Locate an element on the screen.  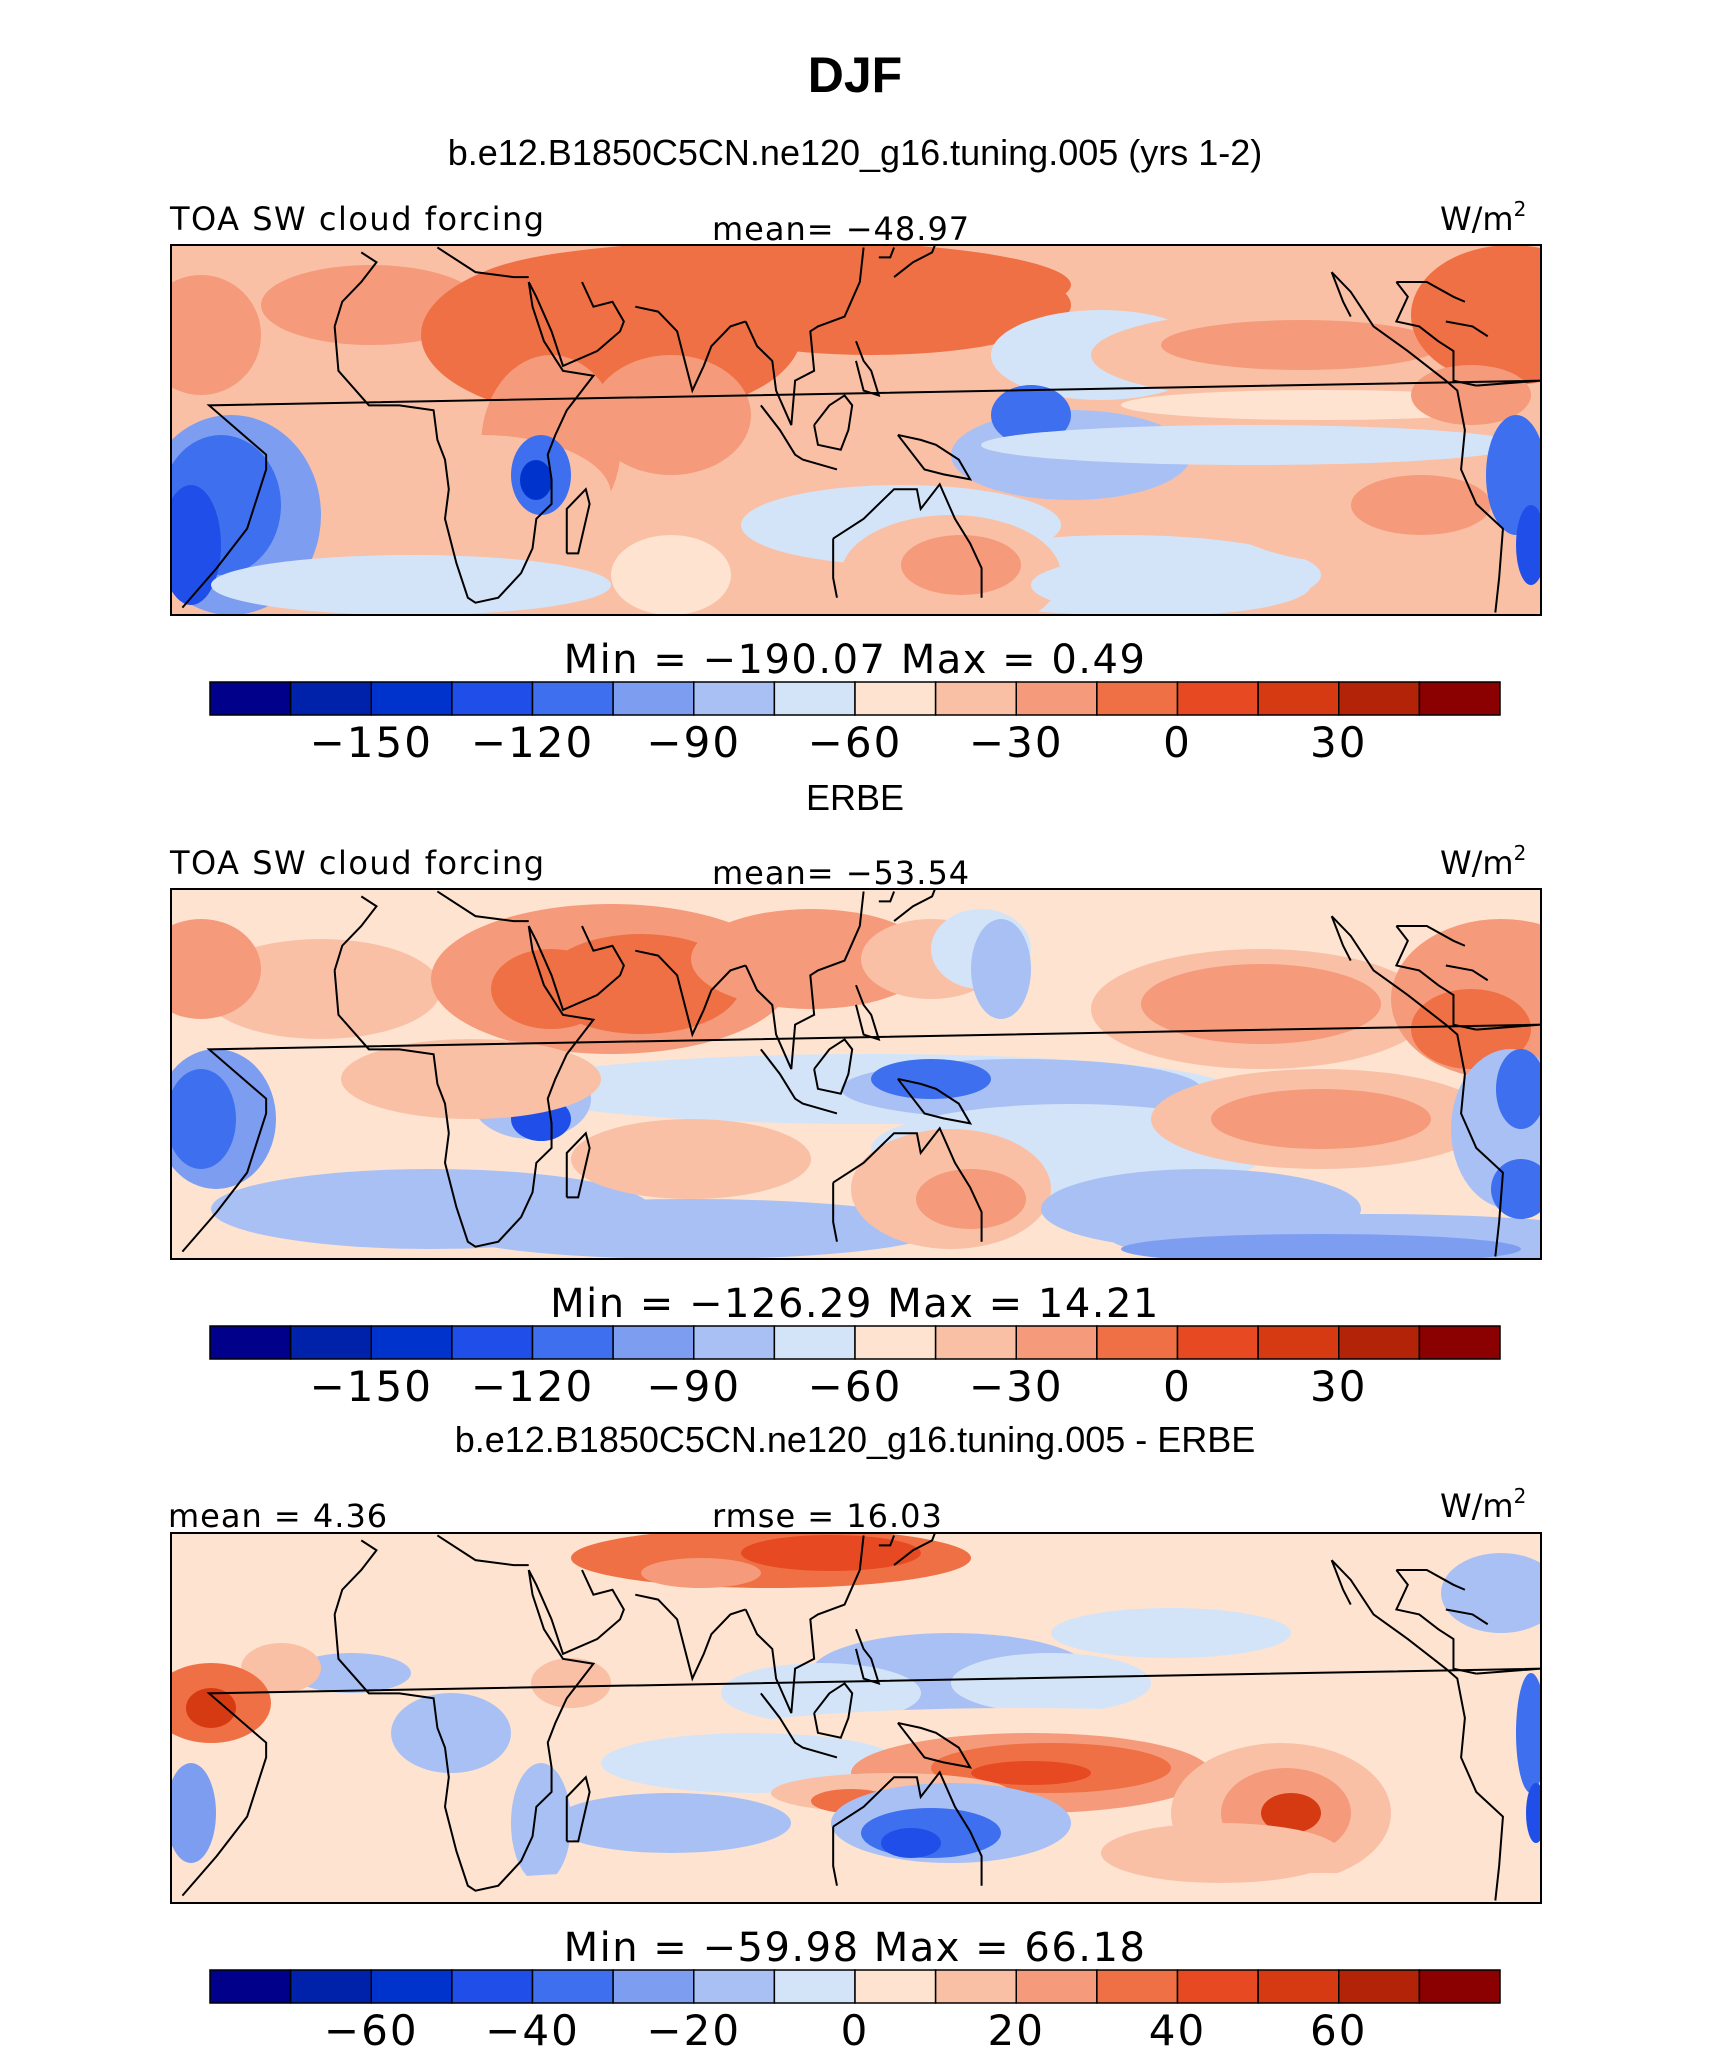
panel1-colorbar is located at coordinates (855, 698).